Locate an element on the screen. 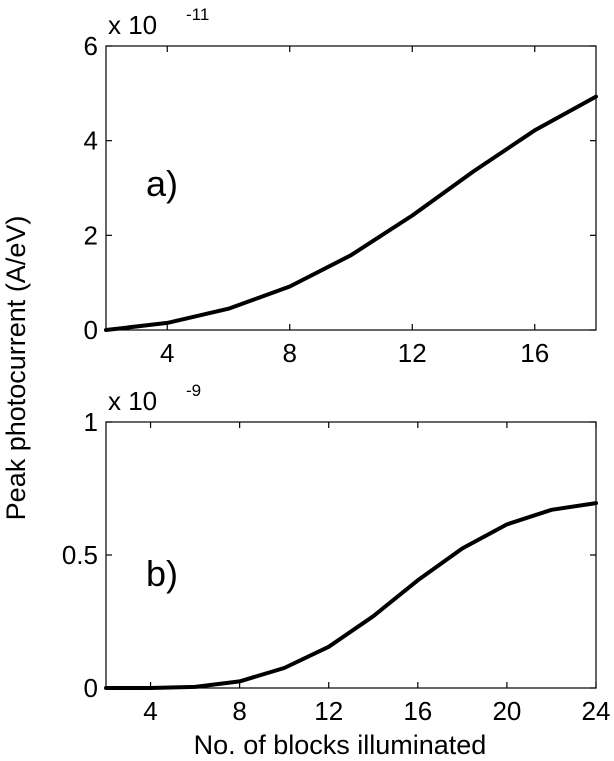 This screenshot has width=614, height=761. panel-a-y-tick-label: 2 is located at coordinates (91, 235).